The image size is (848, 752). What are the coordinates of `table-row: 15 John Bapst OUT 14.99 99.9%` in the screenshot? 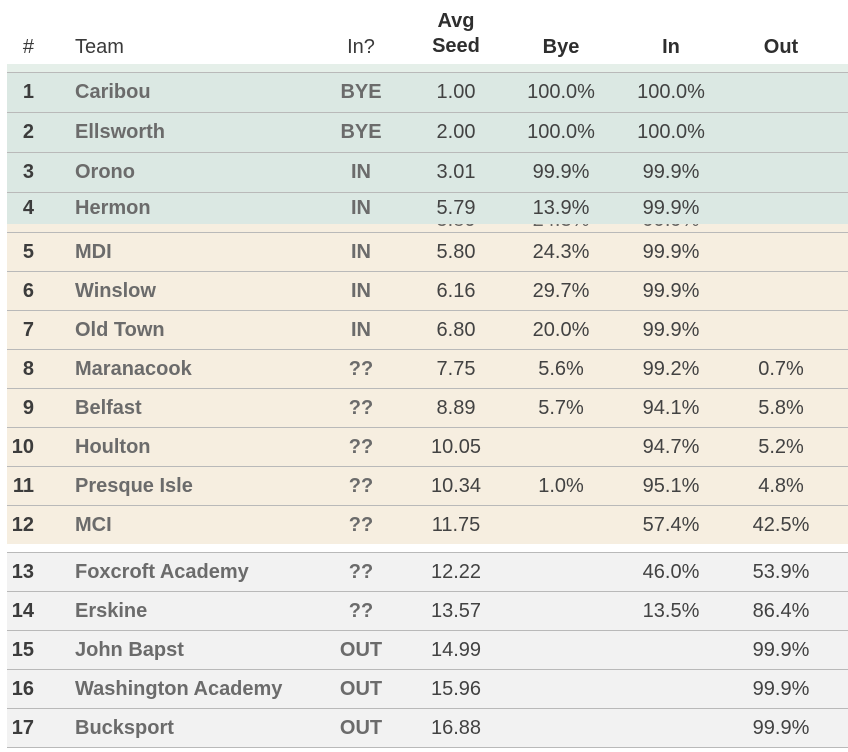 It's located at (427, 649).